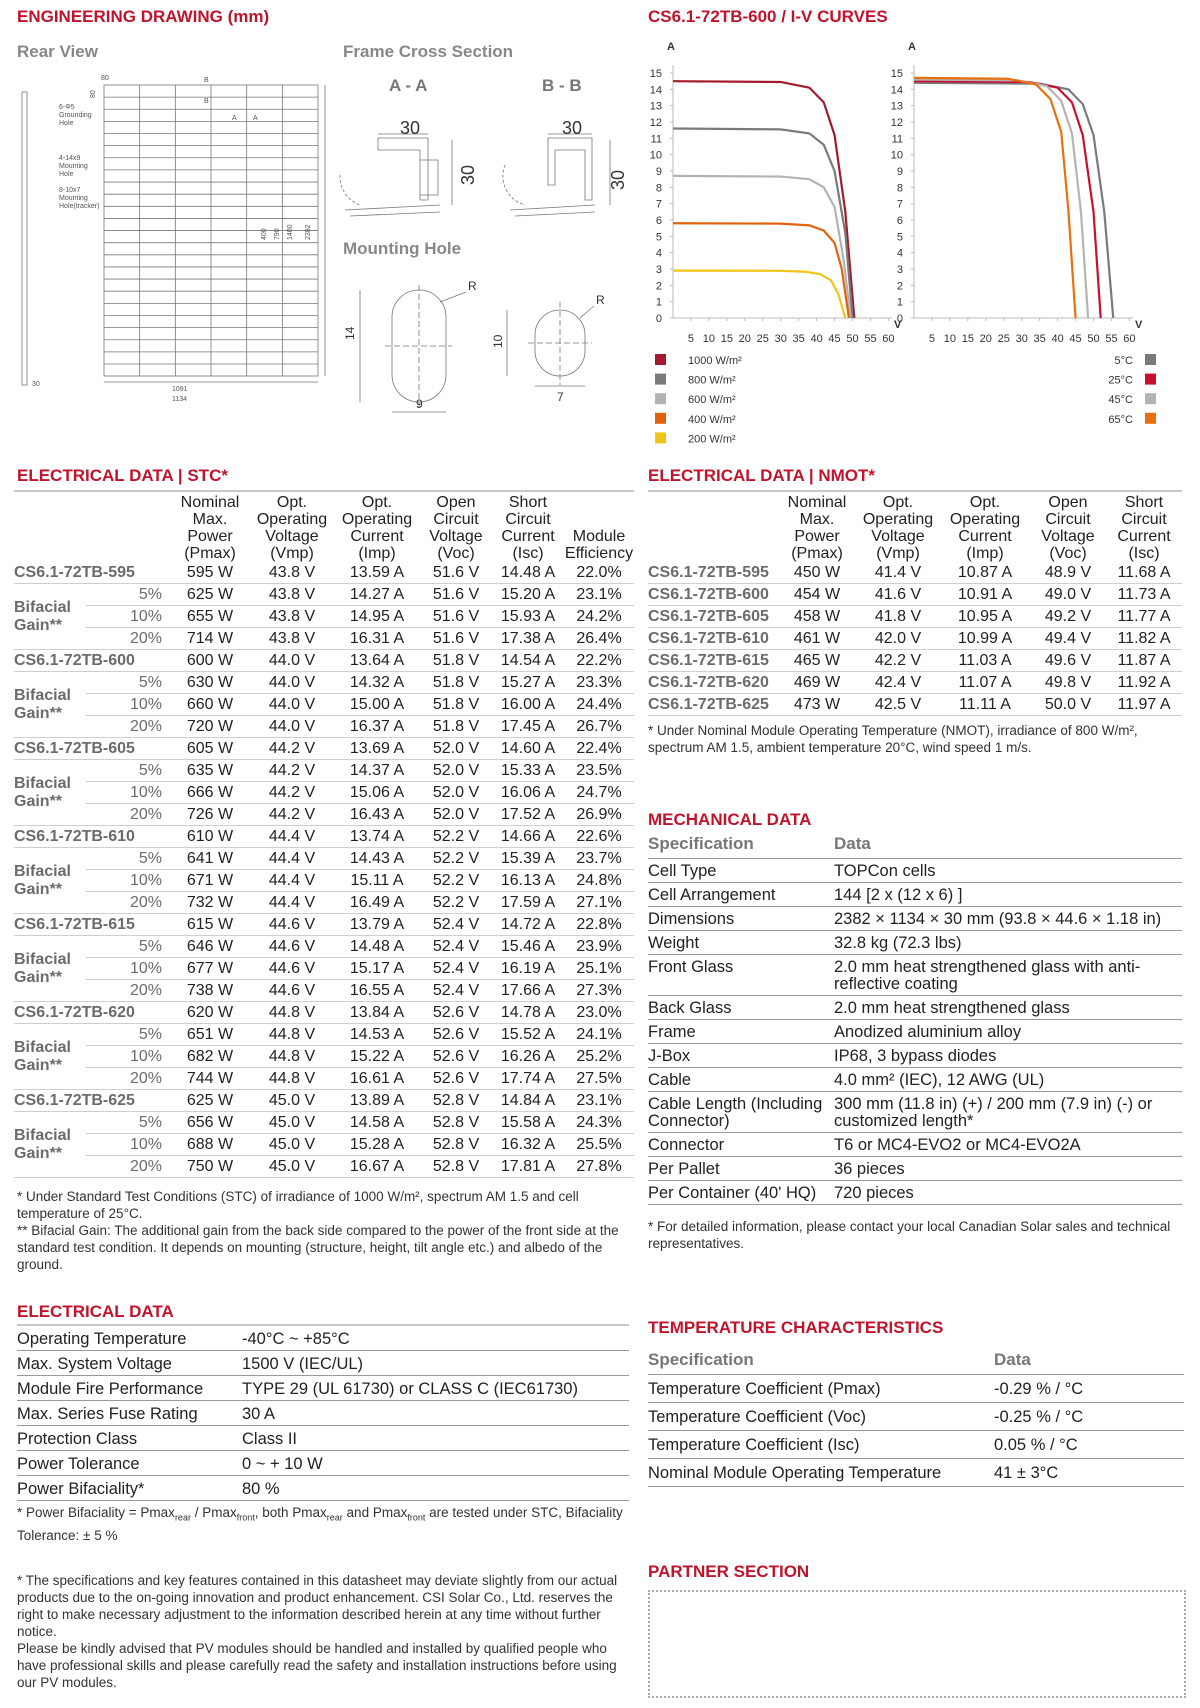 The height and width of the screenshot is (1708, 1200). I want to click on cell: 42.2 V, so click(898, 660).